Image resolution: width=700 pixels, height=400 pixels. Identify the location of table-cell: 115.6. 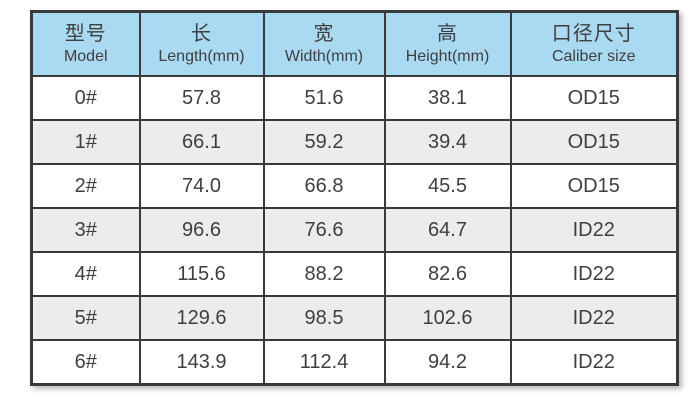
(201, 274).